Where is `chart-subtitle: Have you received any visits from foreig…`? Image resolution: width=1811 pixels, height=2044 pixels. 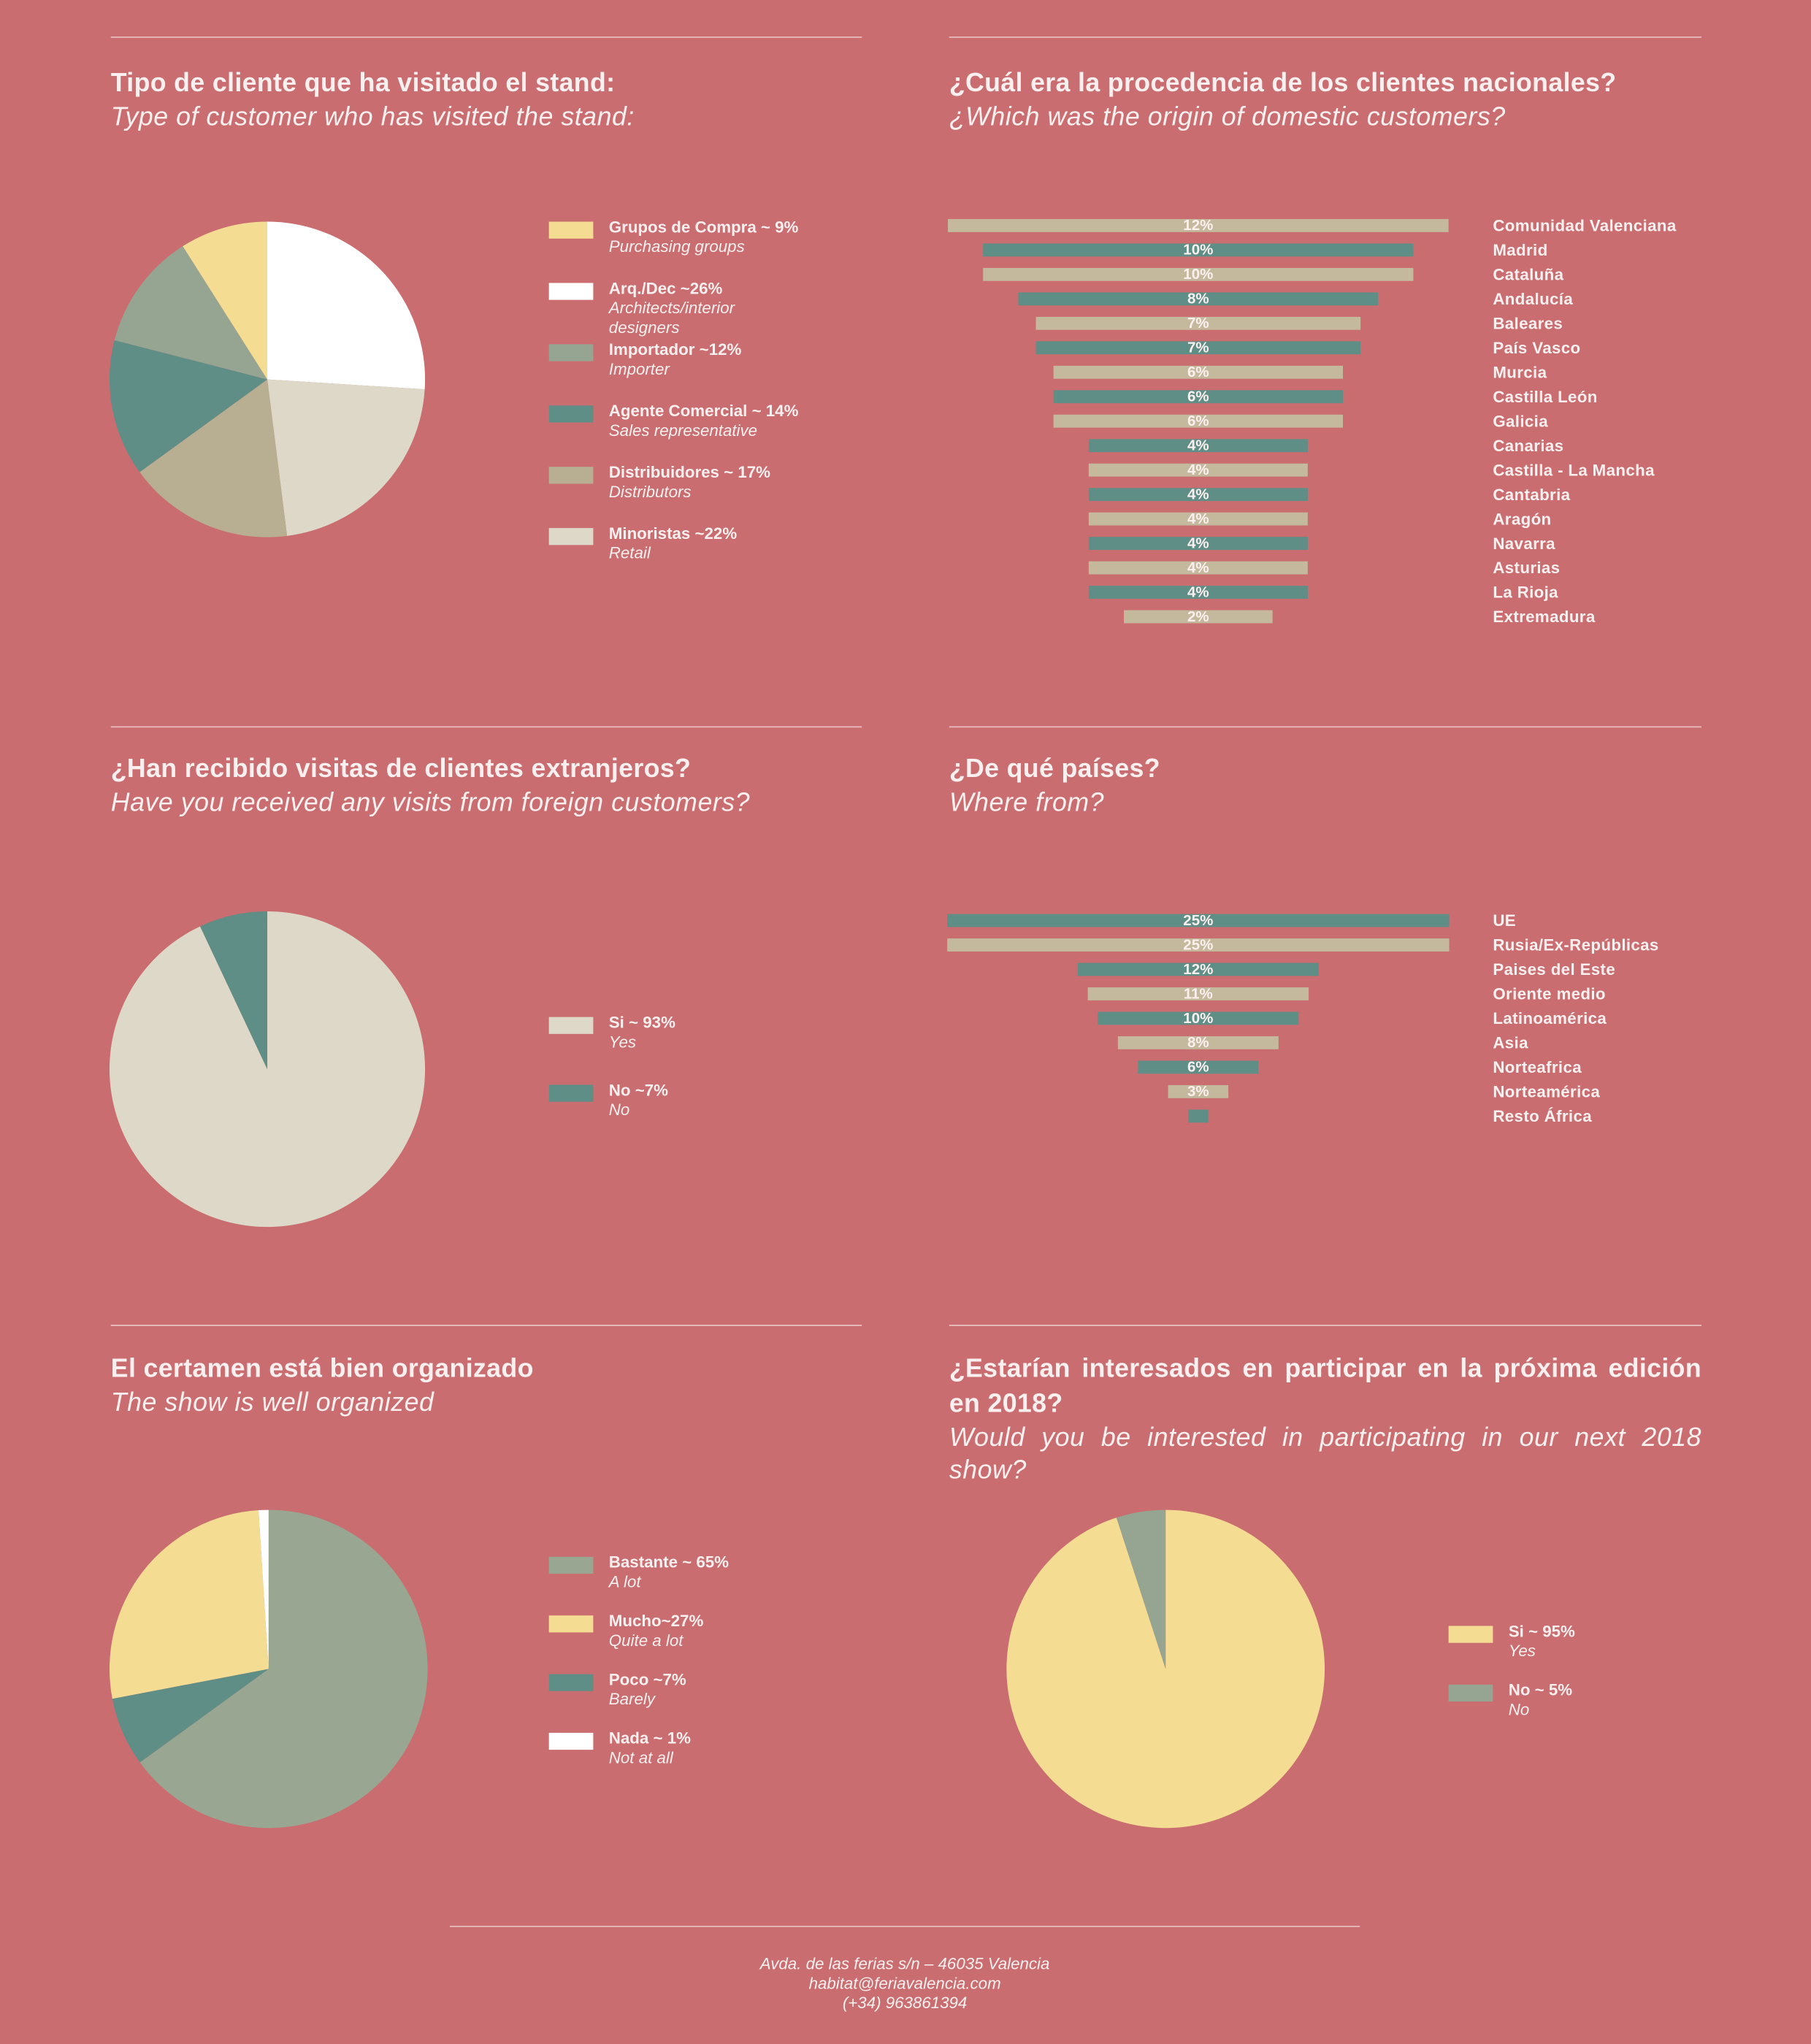
chart-subtitle: Have you received any visits from foreig… is located at coordinates (430, 803).